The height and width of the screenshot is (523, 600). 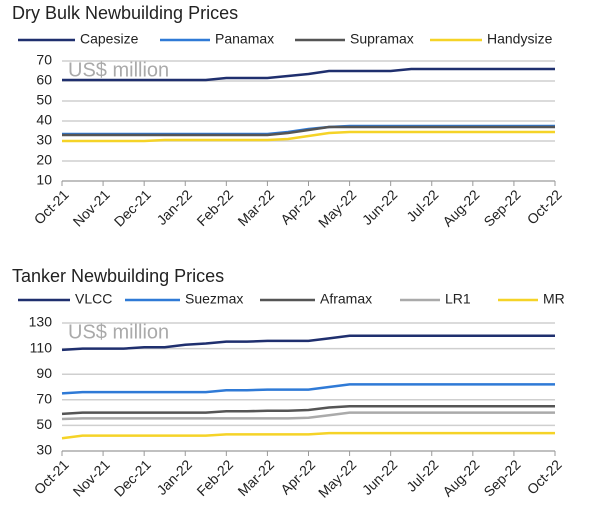 I want to click on legend-label: VLCC, so click(x=93, y=299).